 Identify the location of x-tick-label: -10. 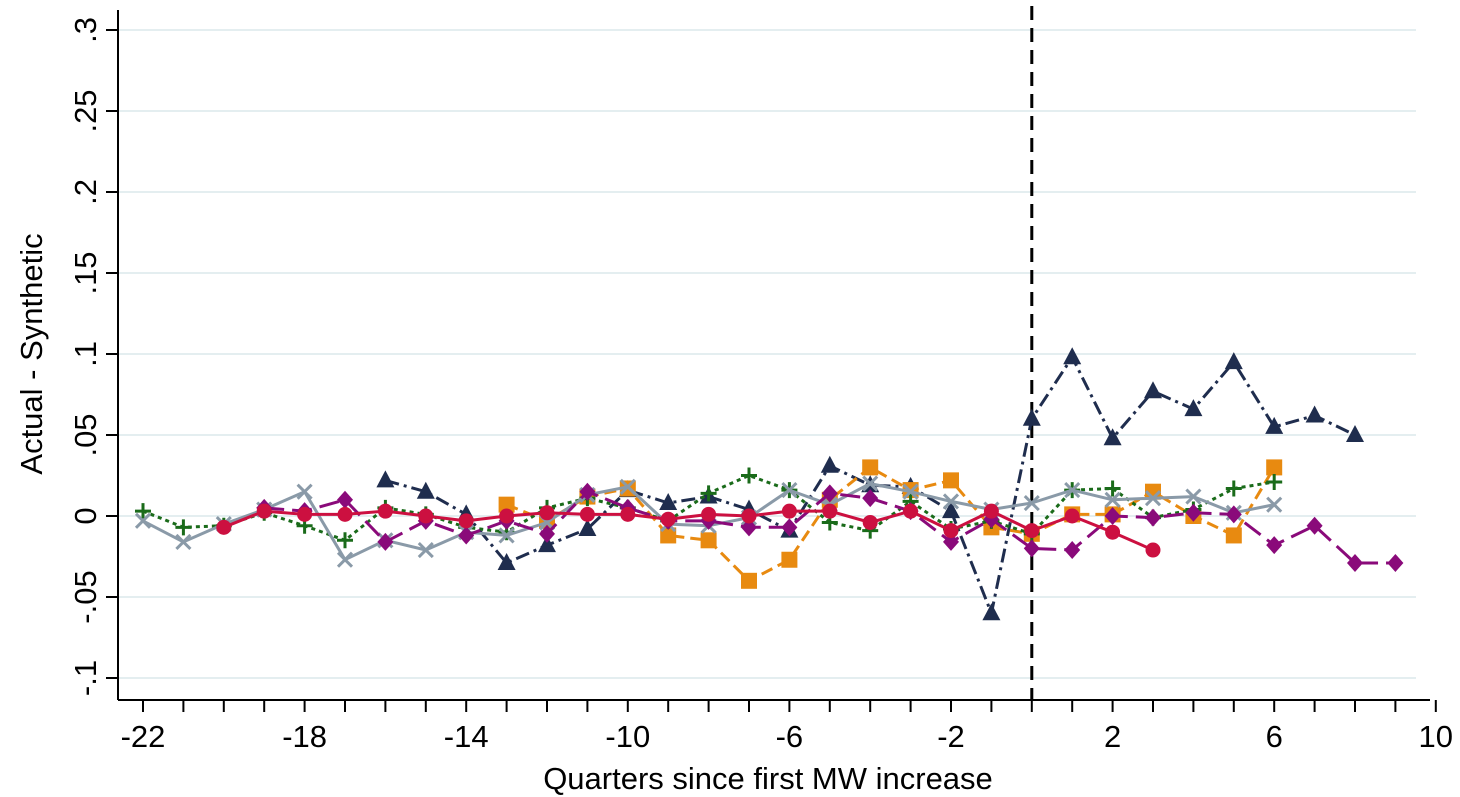
(627, 736).